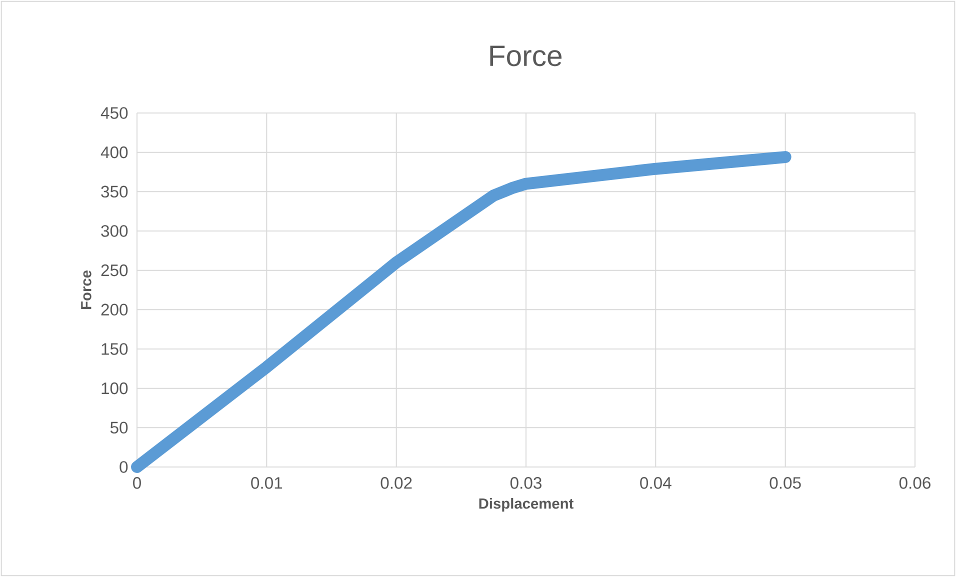  I want to click on y-tick-label: 100, so click(115, 388).